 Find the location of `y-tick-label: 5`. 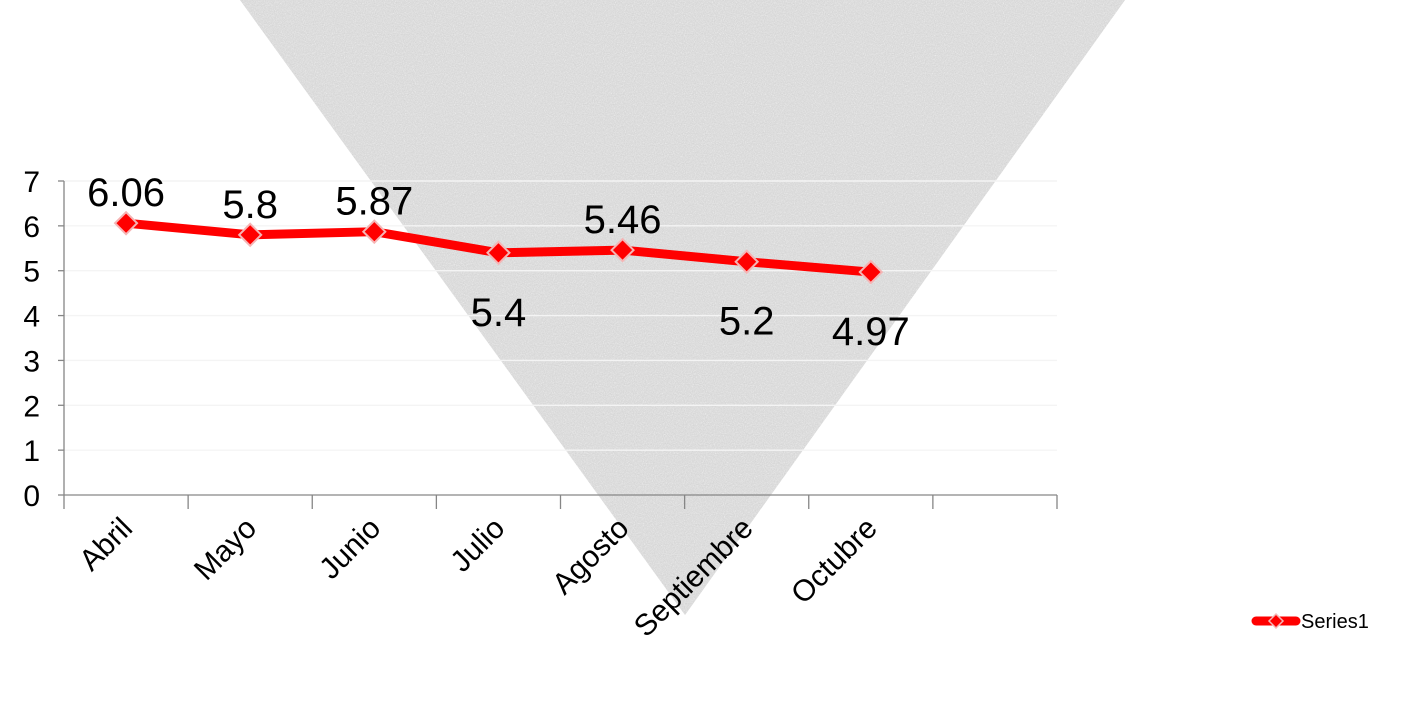

y-tick-label: 5 is located at coordinates (31, 272).